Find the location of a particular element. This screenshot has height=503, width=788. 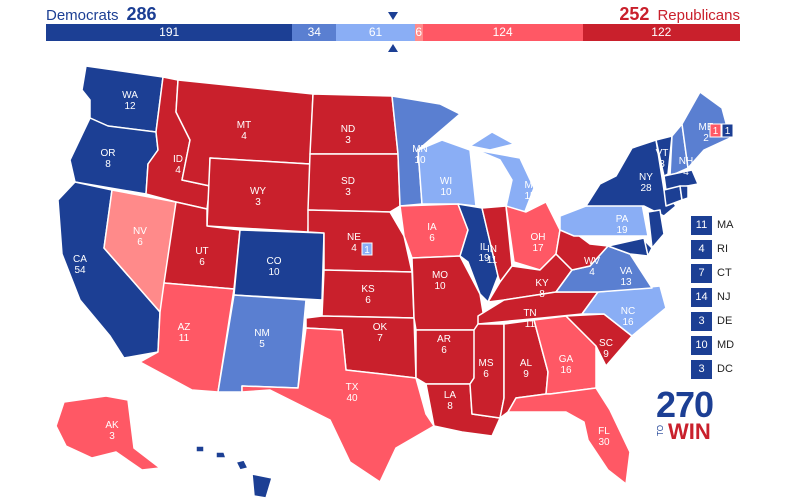

state-ev-al: 9 is located at coordinates (526, 374).